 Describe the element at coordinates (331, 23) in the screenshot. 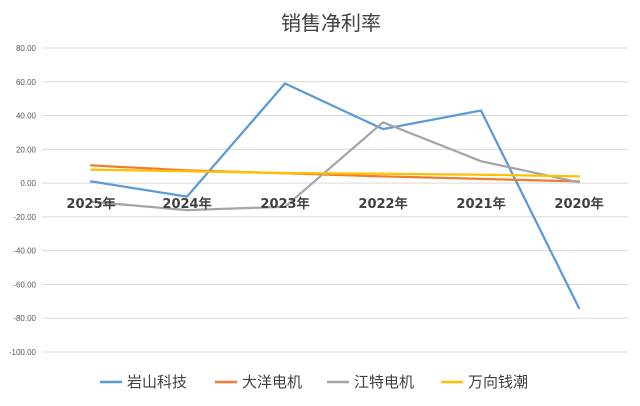

I see `chart-title: 销售净利率` at that location.